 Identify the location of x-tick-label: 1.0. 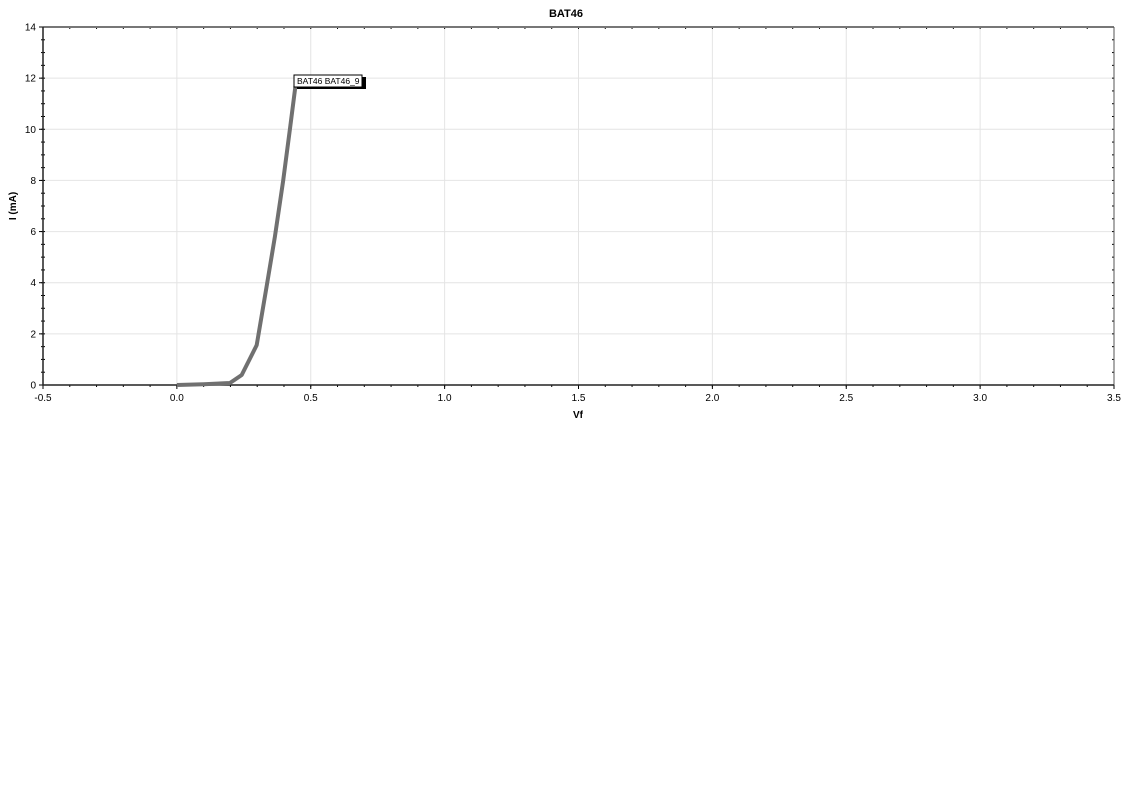
(445, 398).